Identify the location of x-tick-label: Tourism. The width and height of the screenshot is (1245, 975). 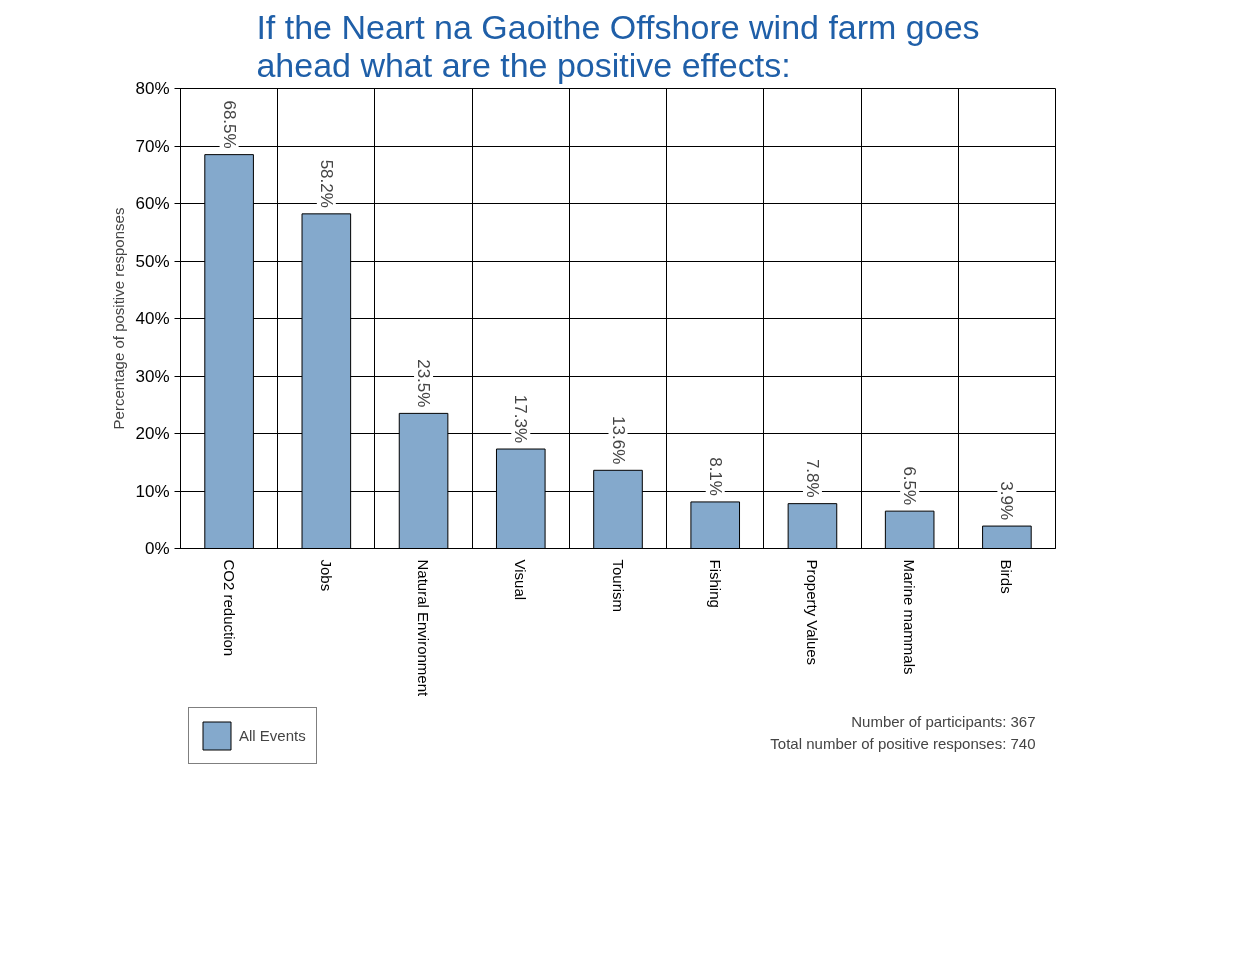
(618, 586).